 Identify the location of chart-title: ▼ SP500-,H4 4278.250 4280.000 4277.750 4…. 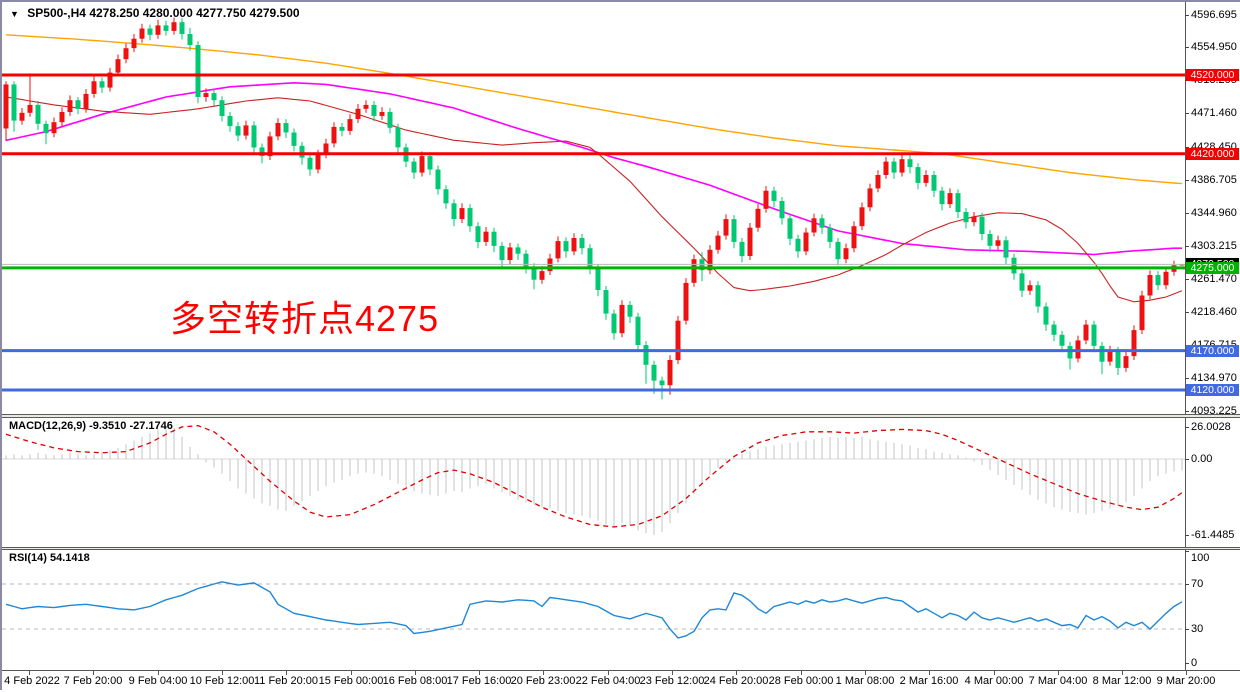
(155, 13).